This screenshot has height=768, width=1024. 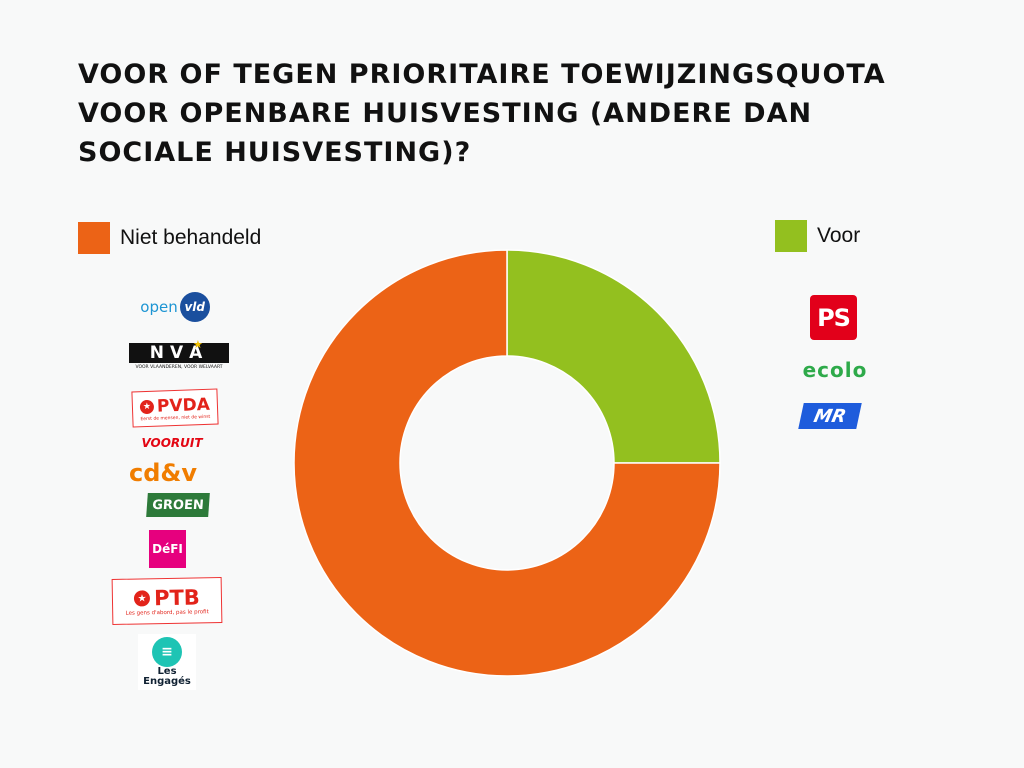 I want to click on donut-slice-voor, so click(x=613, y=356).